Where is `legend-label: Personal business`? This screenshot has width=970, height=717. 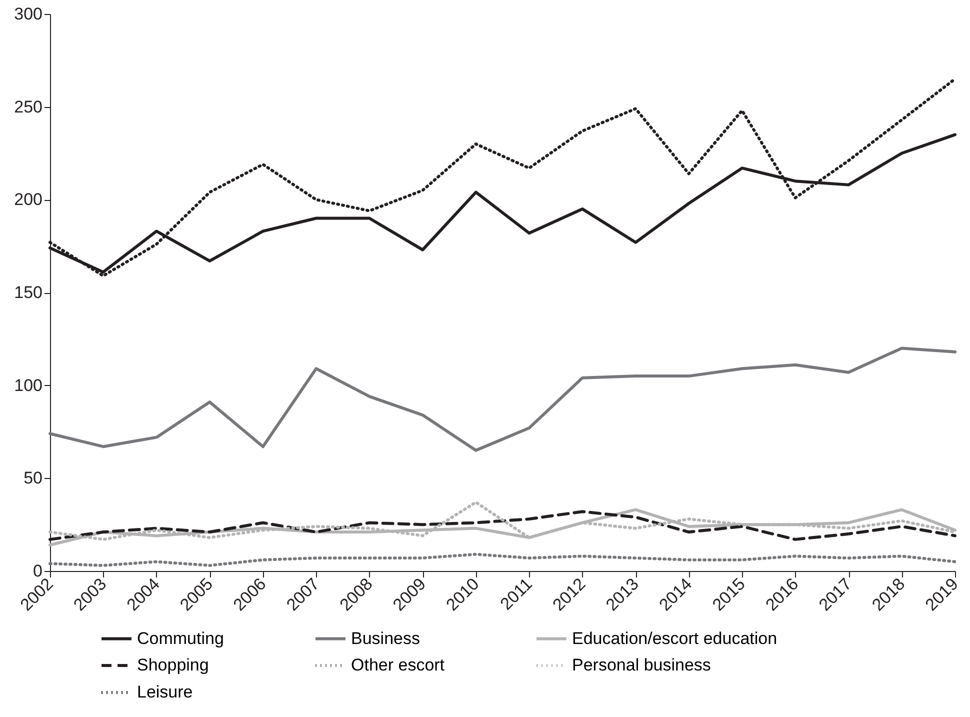
legend-label: Personal business is located at coordinates (641, 665).